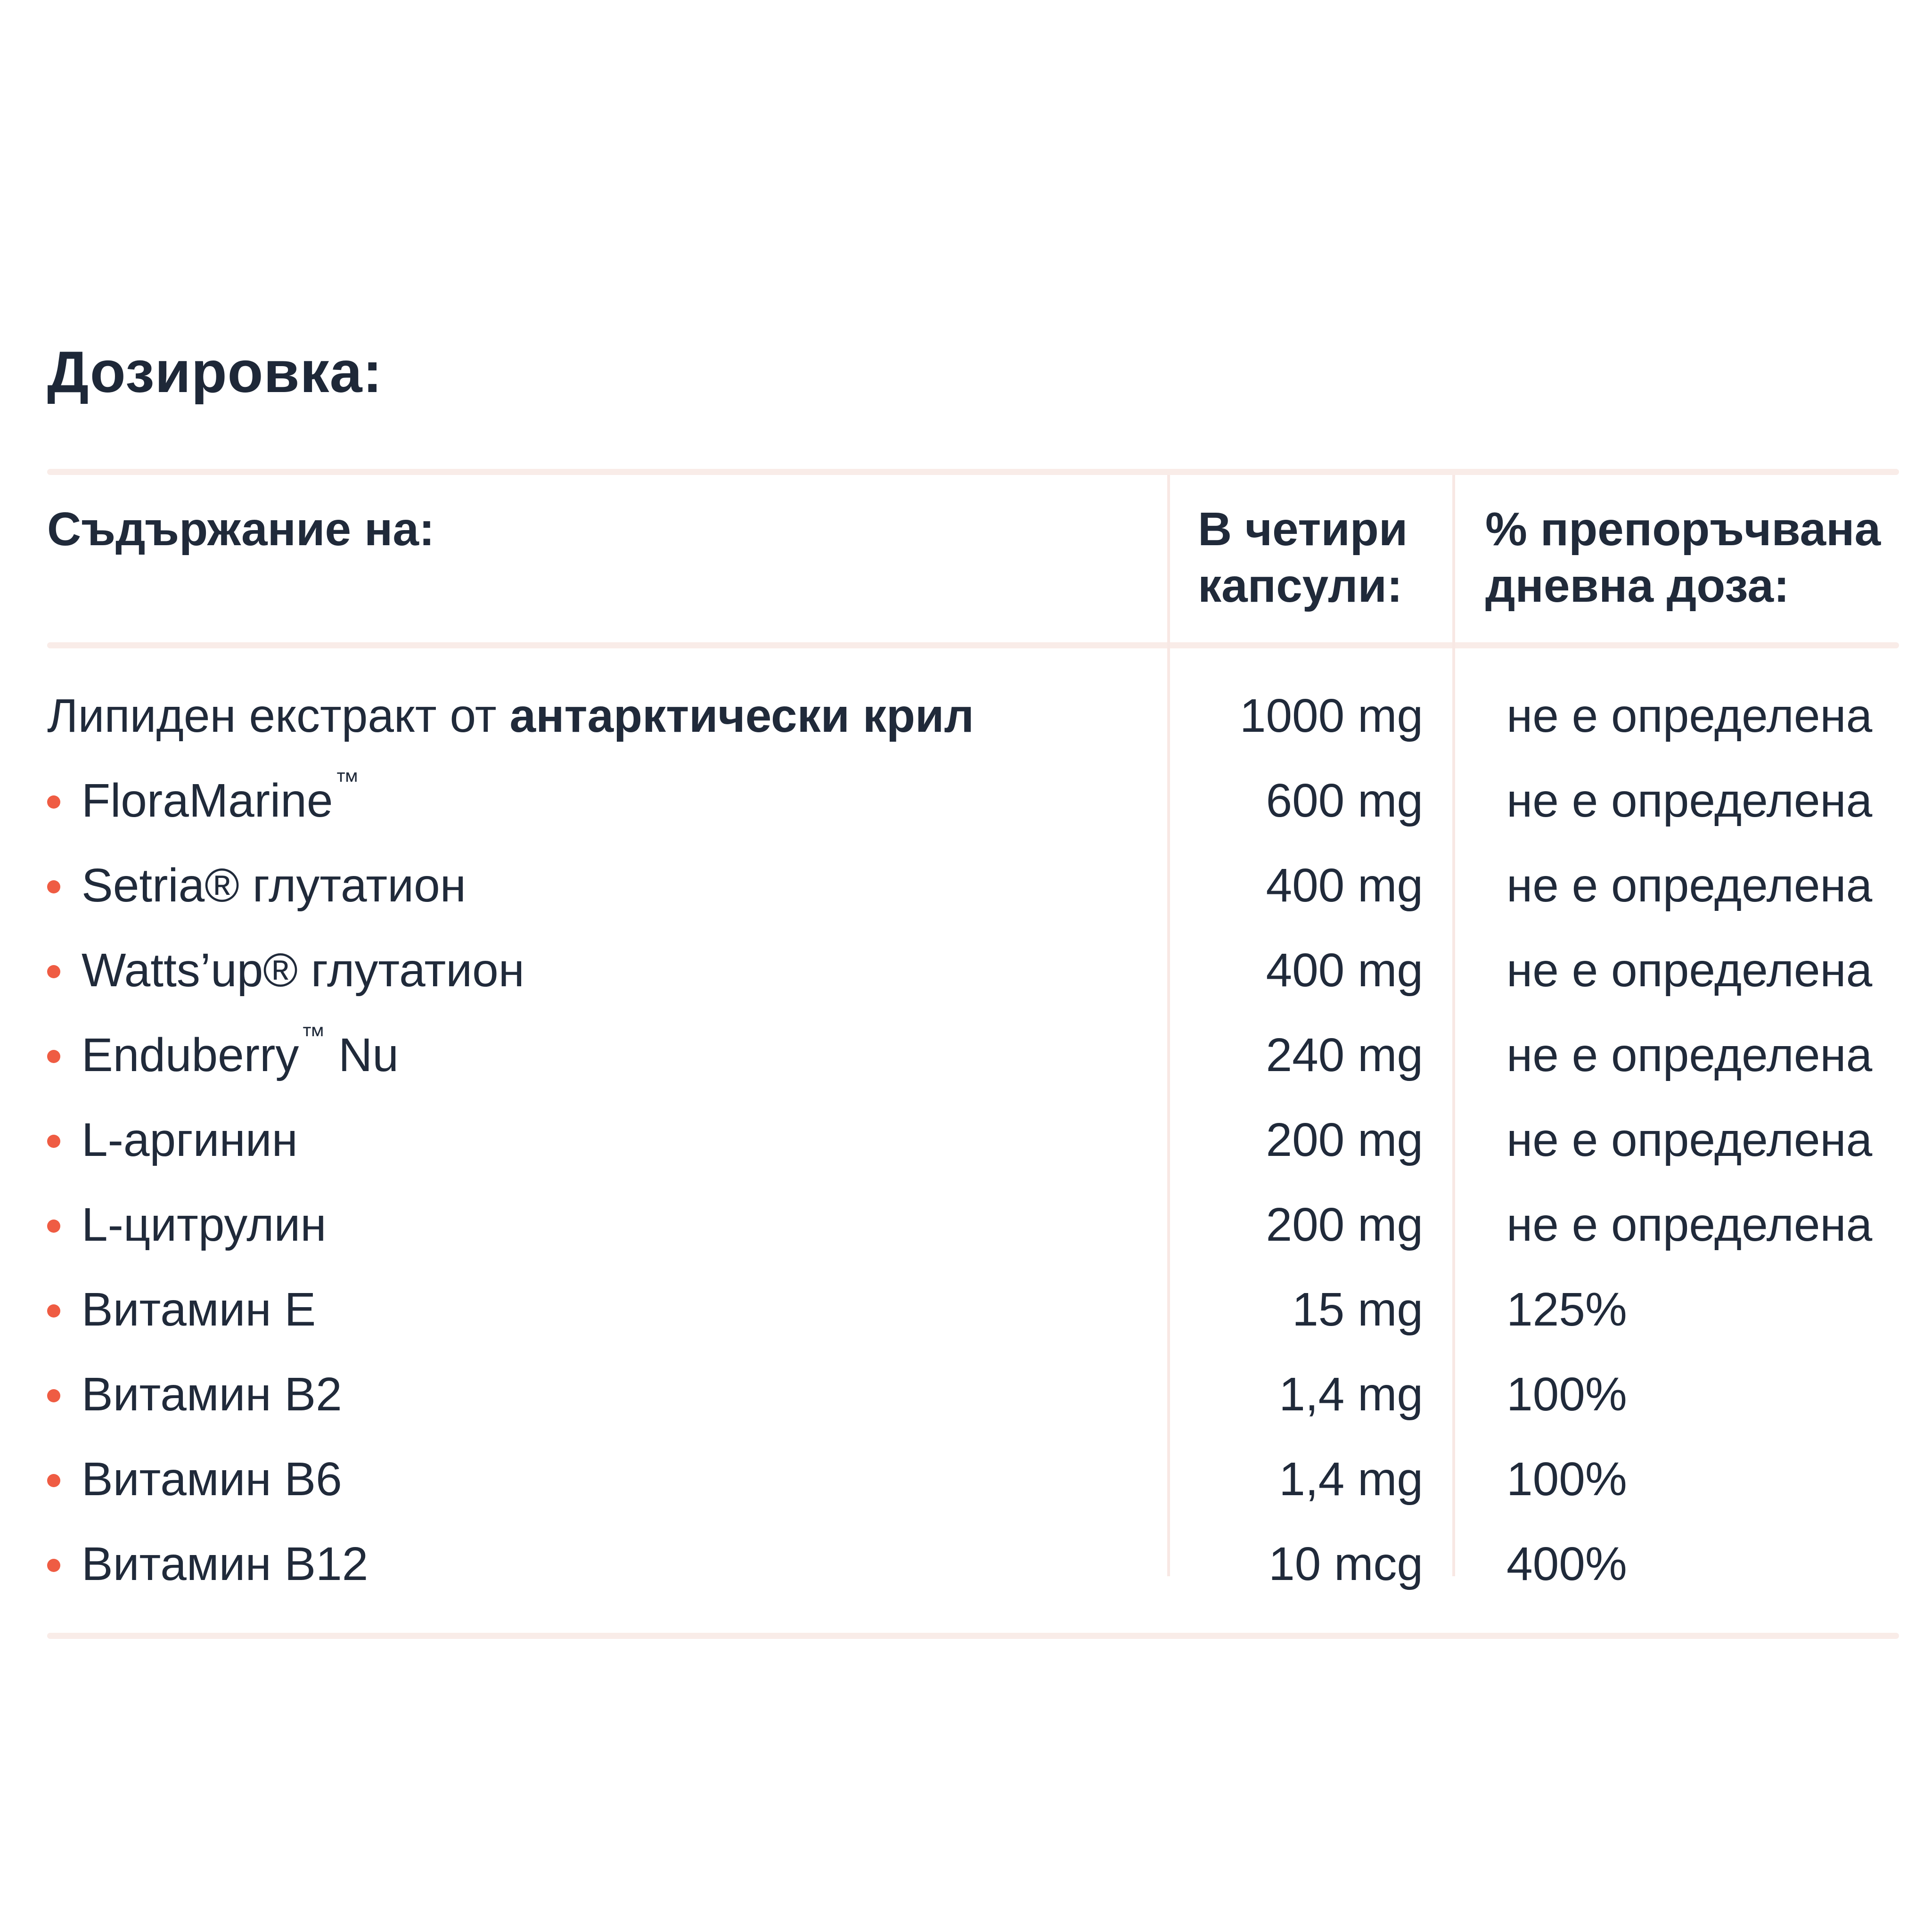 The image size is (1932, 1932). What do you see at coordinates (1357, 1309) in the screenshot?
I see `amount-value: 15 mg` at bounding box center [1357, 1309].